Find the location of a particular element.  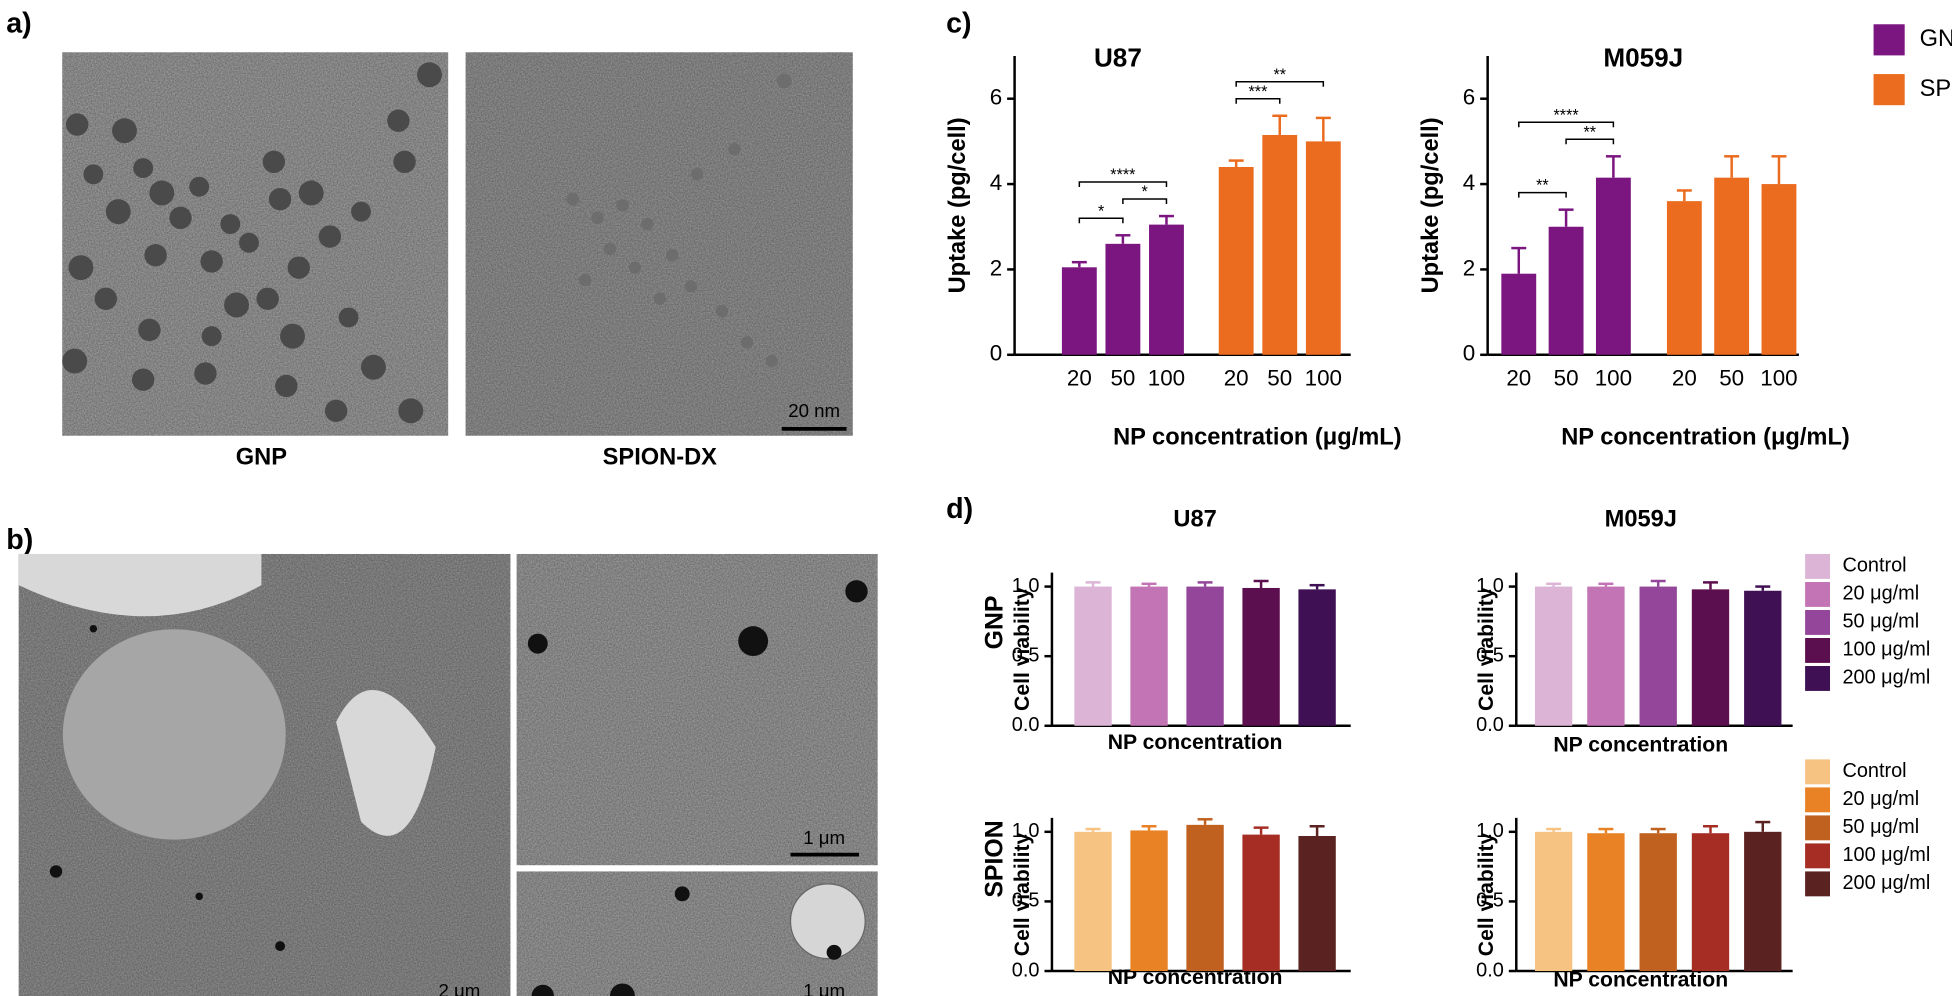

legend-label: SPION-DX is located at coordinates (1936, 89).